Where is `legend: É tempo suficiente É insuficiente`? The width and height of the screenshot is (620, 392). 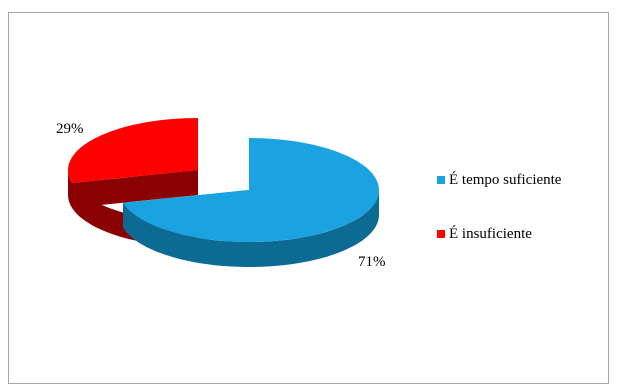
legend: É tempo suficiente É insuficiente is located at coordinates (499, 224).